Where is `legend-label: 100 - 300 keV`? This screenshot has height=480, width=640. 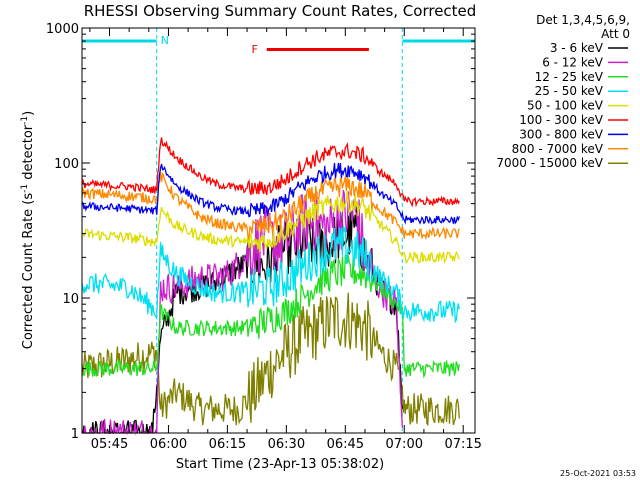
legend-label: 100 - 300 keV is located at coordinates (561, 120).